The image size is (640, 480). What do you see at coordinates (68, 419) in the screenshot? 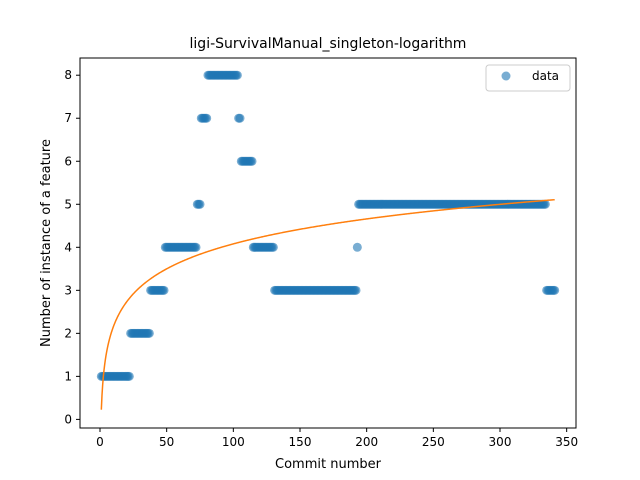
I see `y-tick-label: 0` at bounding box center [68, 419].